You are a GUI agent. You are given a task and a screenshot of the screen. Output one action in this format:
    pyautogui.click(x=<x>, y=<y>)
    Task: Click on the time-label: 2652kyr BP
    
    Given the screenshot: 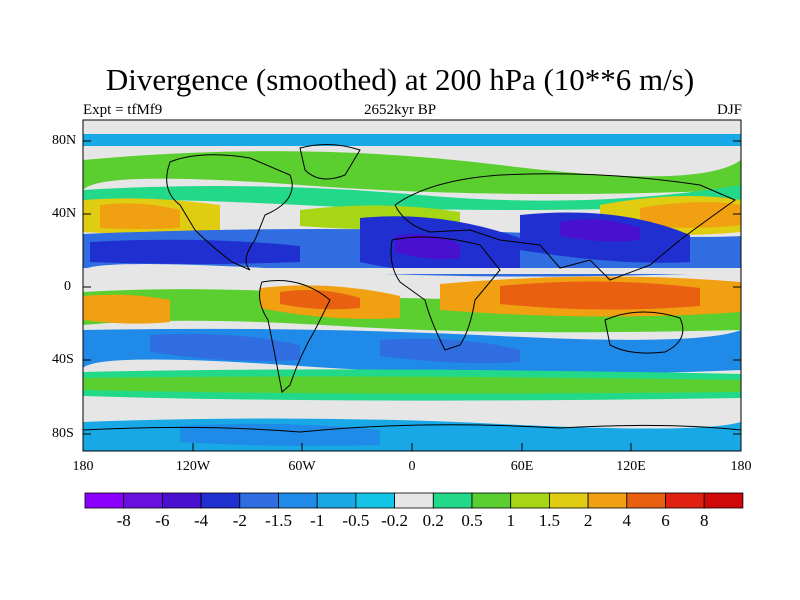 What is the action you would take?
    pyautogui.click(x=400, y=110)
    